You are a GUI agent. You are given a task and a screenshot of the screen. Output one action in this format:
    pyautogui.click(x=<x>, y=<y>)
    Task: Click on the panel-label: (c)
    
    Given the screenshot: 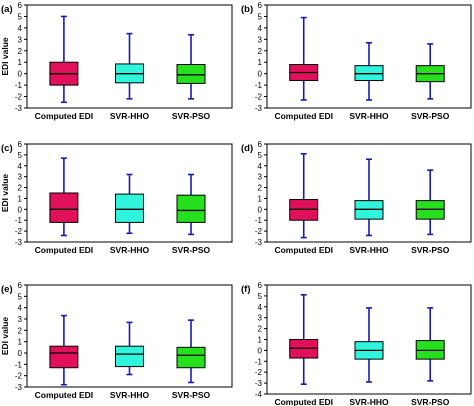 What is the action you would take?
    pyautogui.click(x=7, y=148)
    